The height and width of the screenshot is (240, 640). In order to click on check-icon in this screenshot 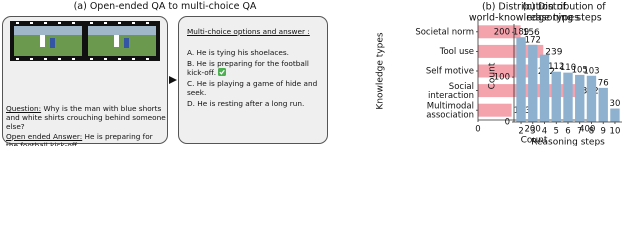, I will do `click(222, 72)`.